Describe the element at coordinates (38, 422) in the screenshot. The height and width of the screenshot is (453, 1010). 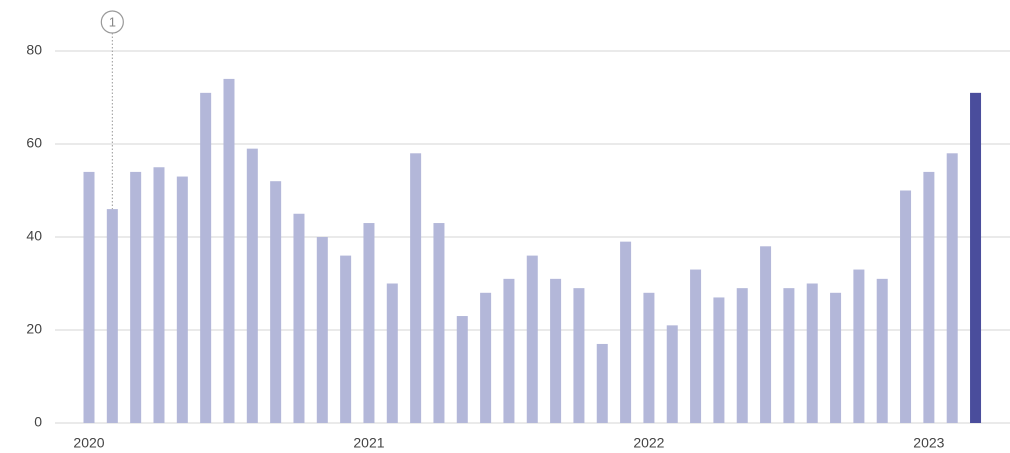
I see `y-tick-label: 0` at that location.